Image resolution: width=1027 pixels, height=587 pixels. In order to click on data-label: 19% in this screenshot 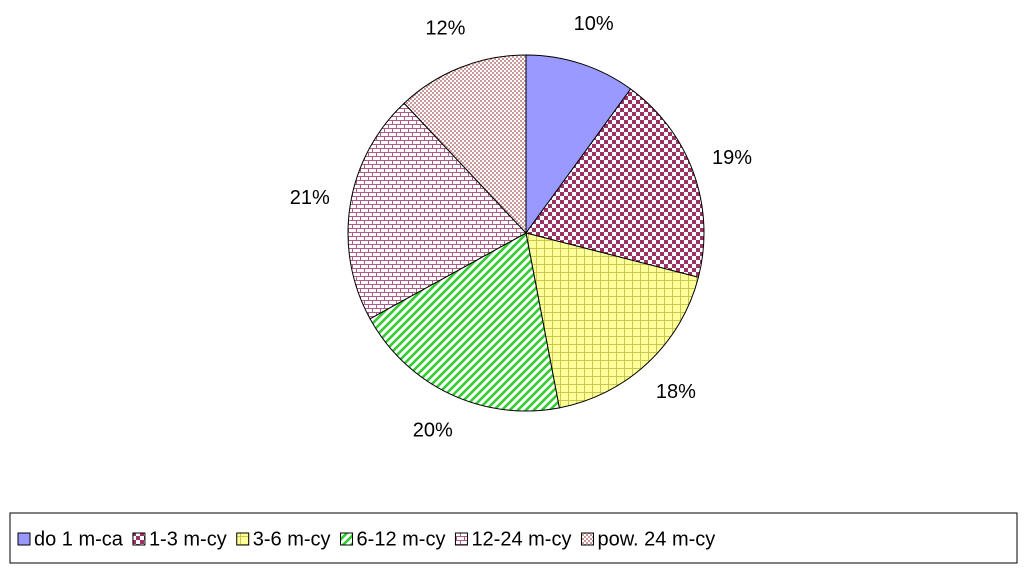, I will do `click(732, 158)`.